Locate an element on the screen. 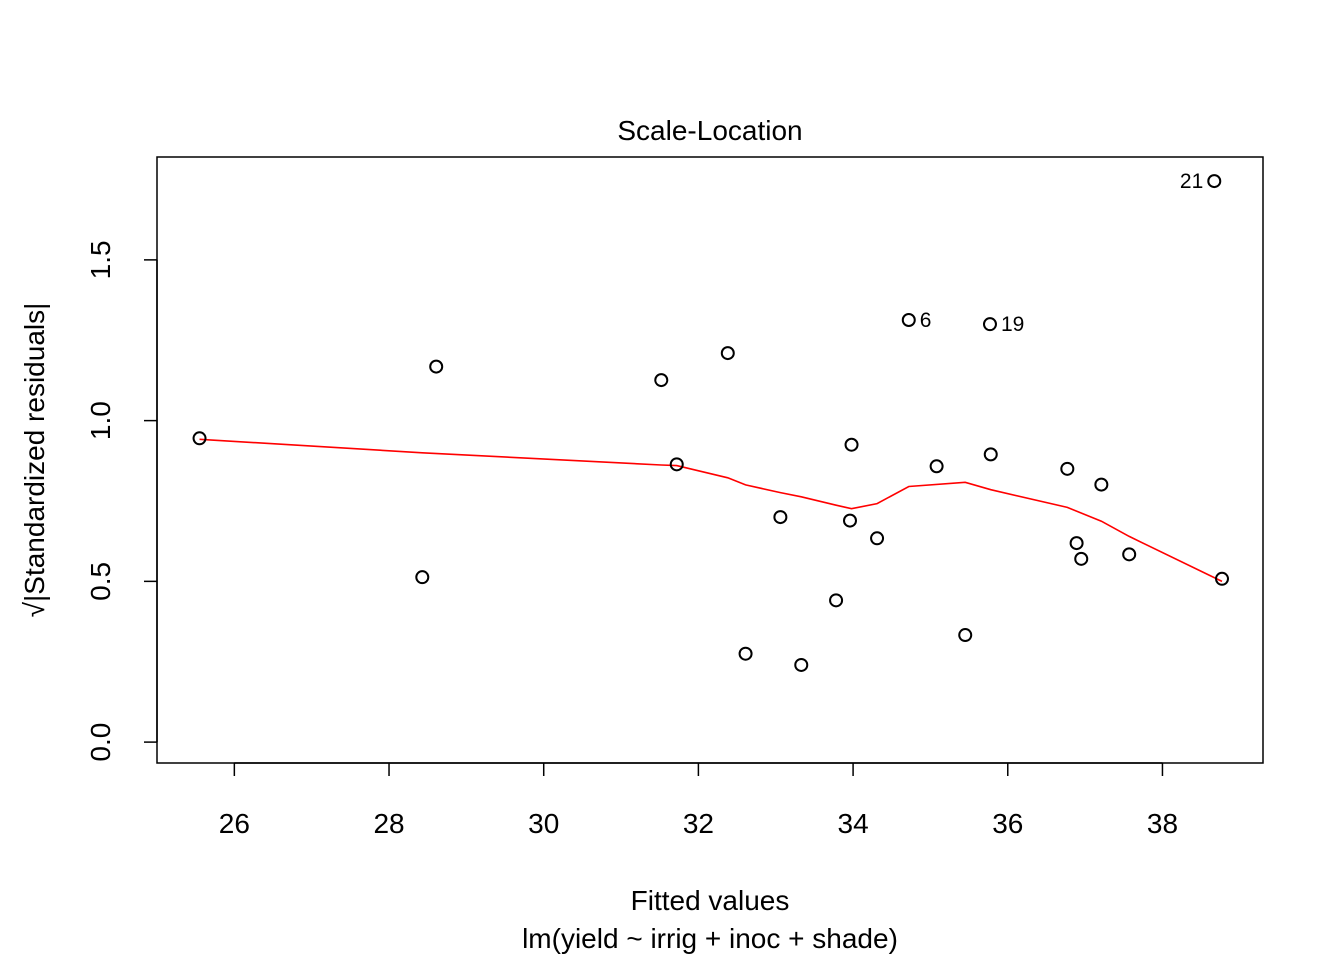 The width and height of the screenshot is (1344, 965). smooth-line is located at coordinates (711, 510).